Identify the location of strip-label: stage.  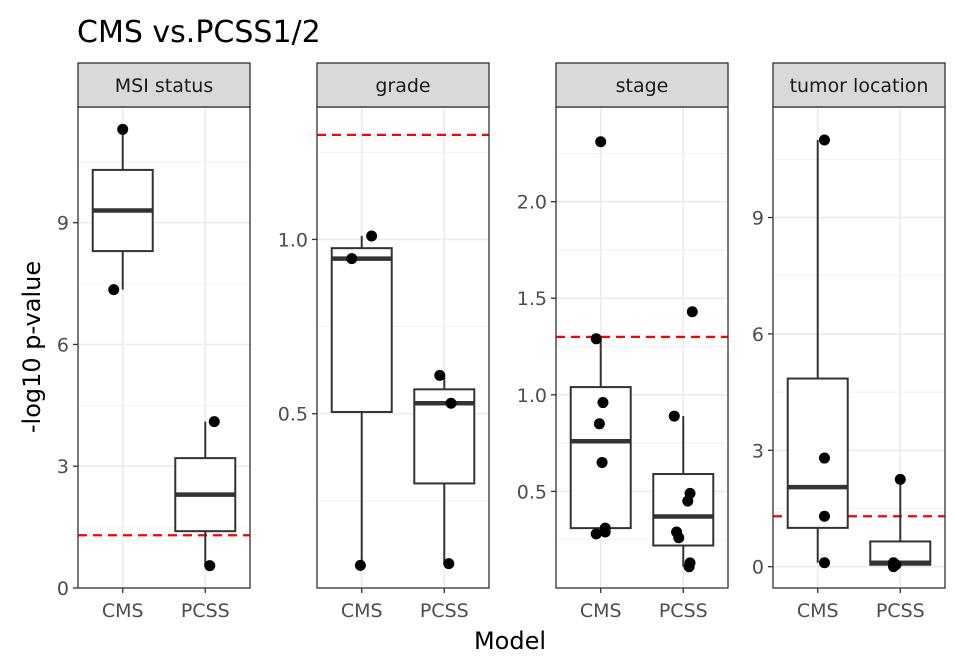
(642, 86).